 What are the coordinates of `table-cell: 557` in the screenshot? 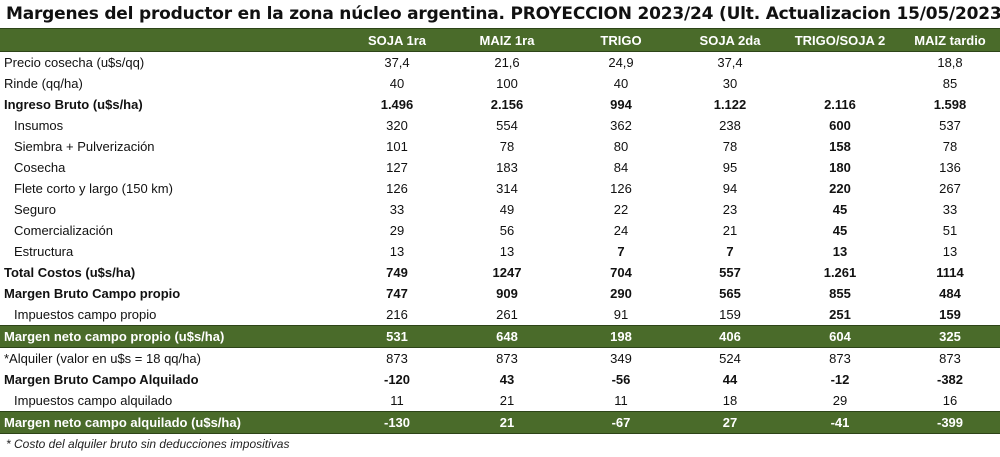 It's located at (730, 272).